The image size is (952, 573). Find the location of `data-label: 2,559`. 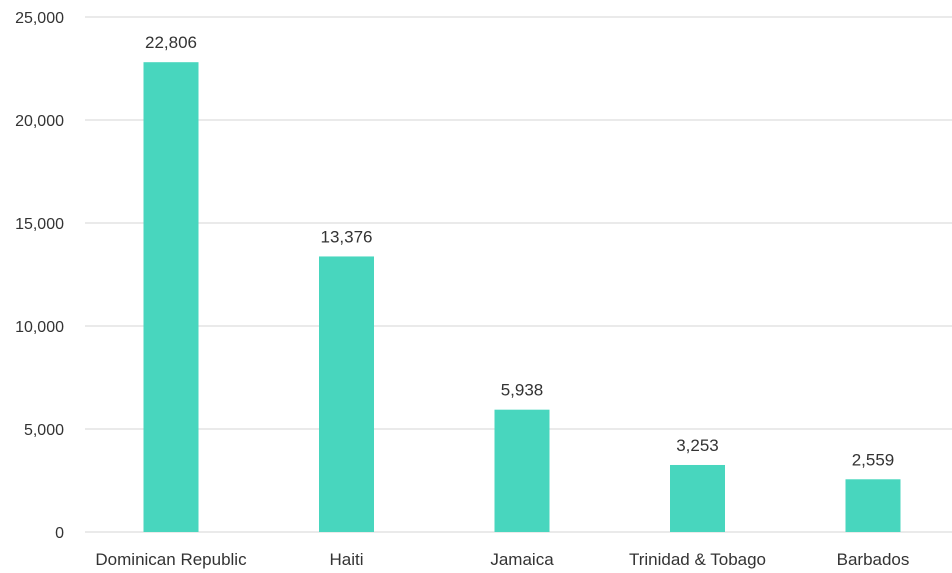

data-label: 2,559 is located at coordinates (873, 459).